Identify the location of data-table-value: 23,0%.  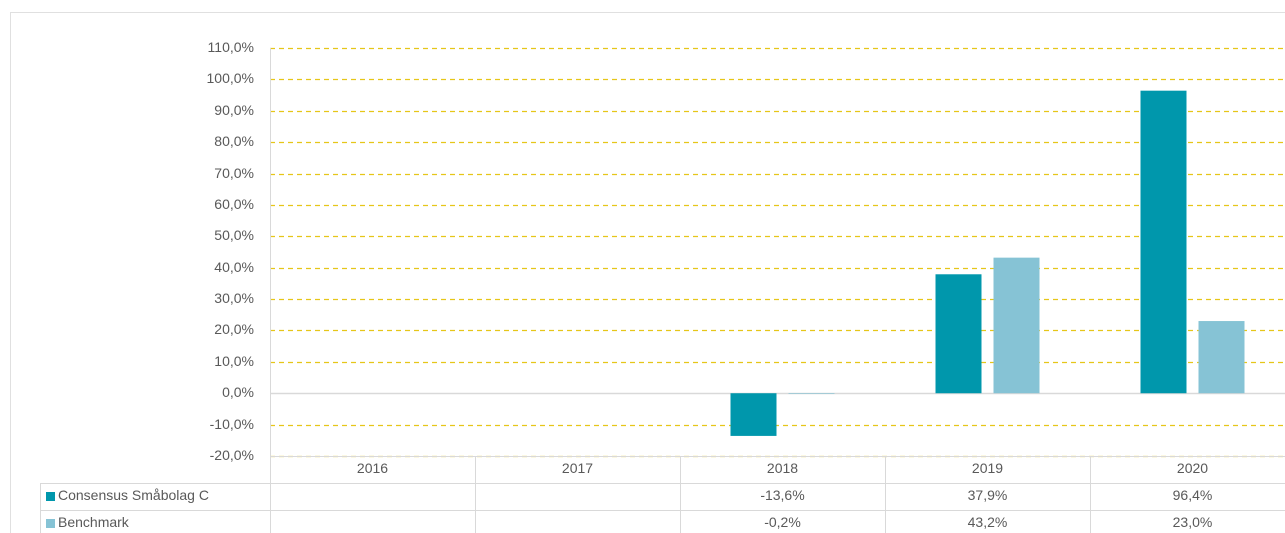
(1193, 522).